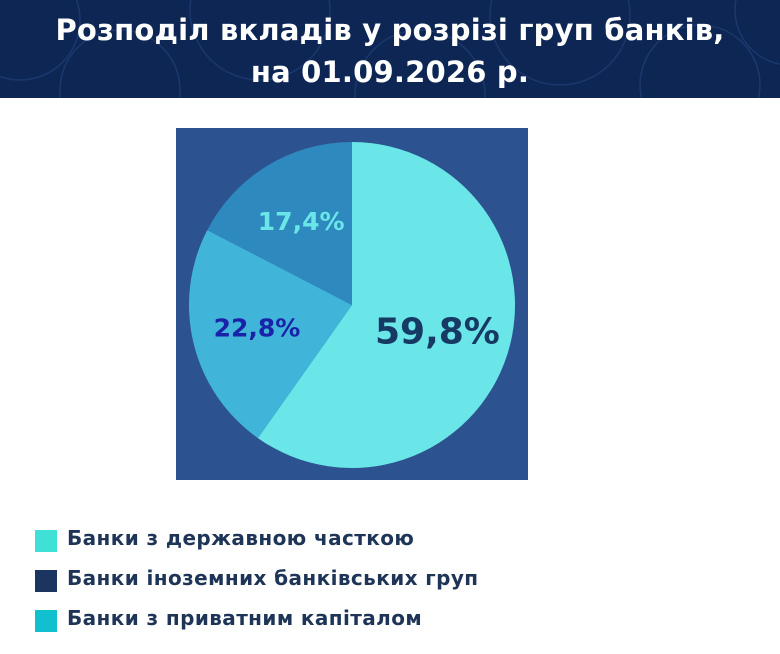  What do you see at coordinates (245, 618) in the screenshot?
I see `legend-label-private: Банки з приватним капіталом` at bounding box center [245, 618].